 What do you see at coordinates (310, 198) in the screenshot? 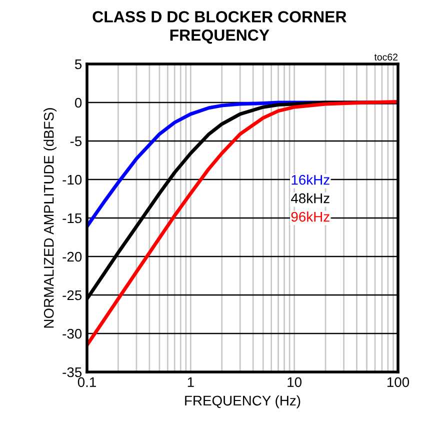
I see `text: 48kHz` at bounding box center [310, 198].